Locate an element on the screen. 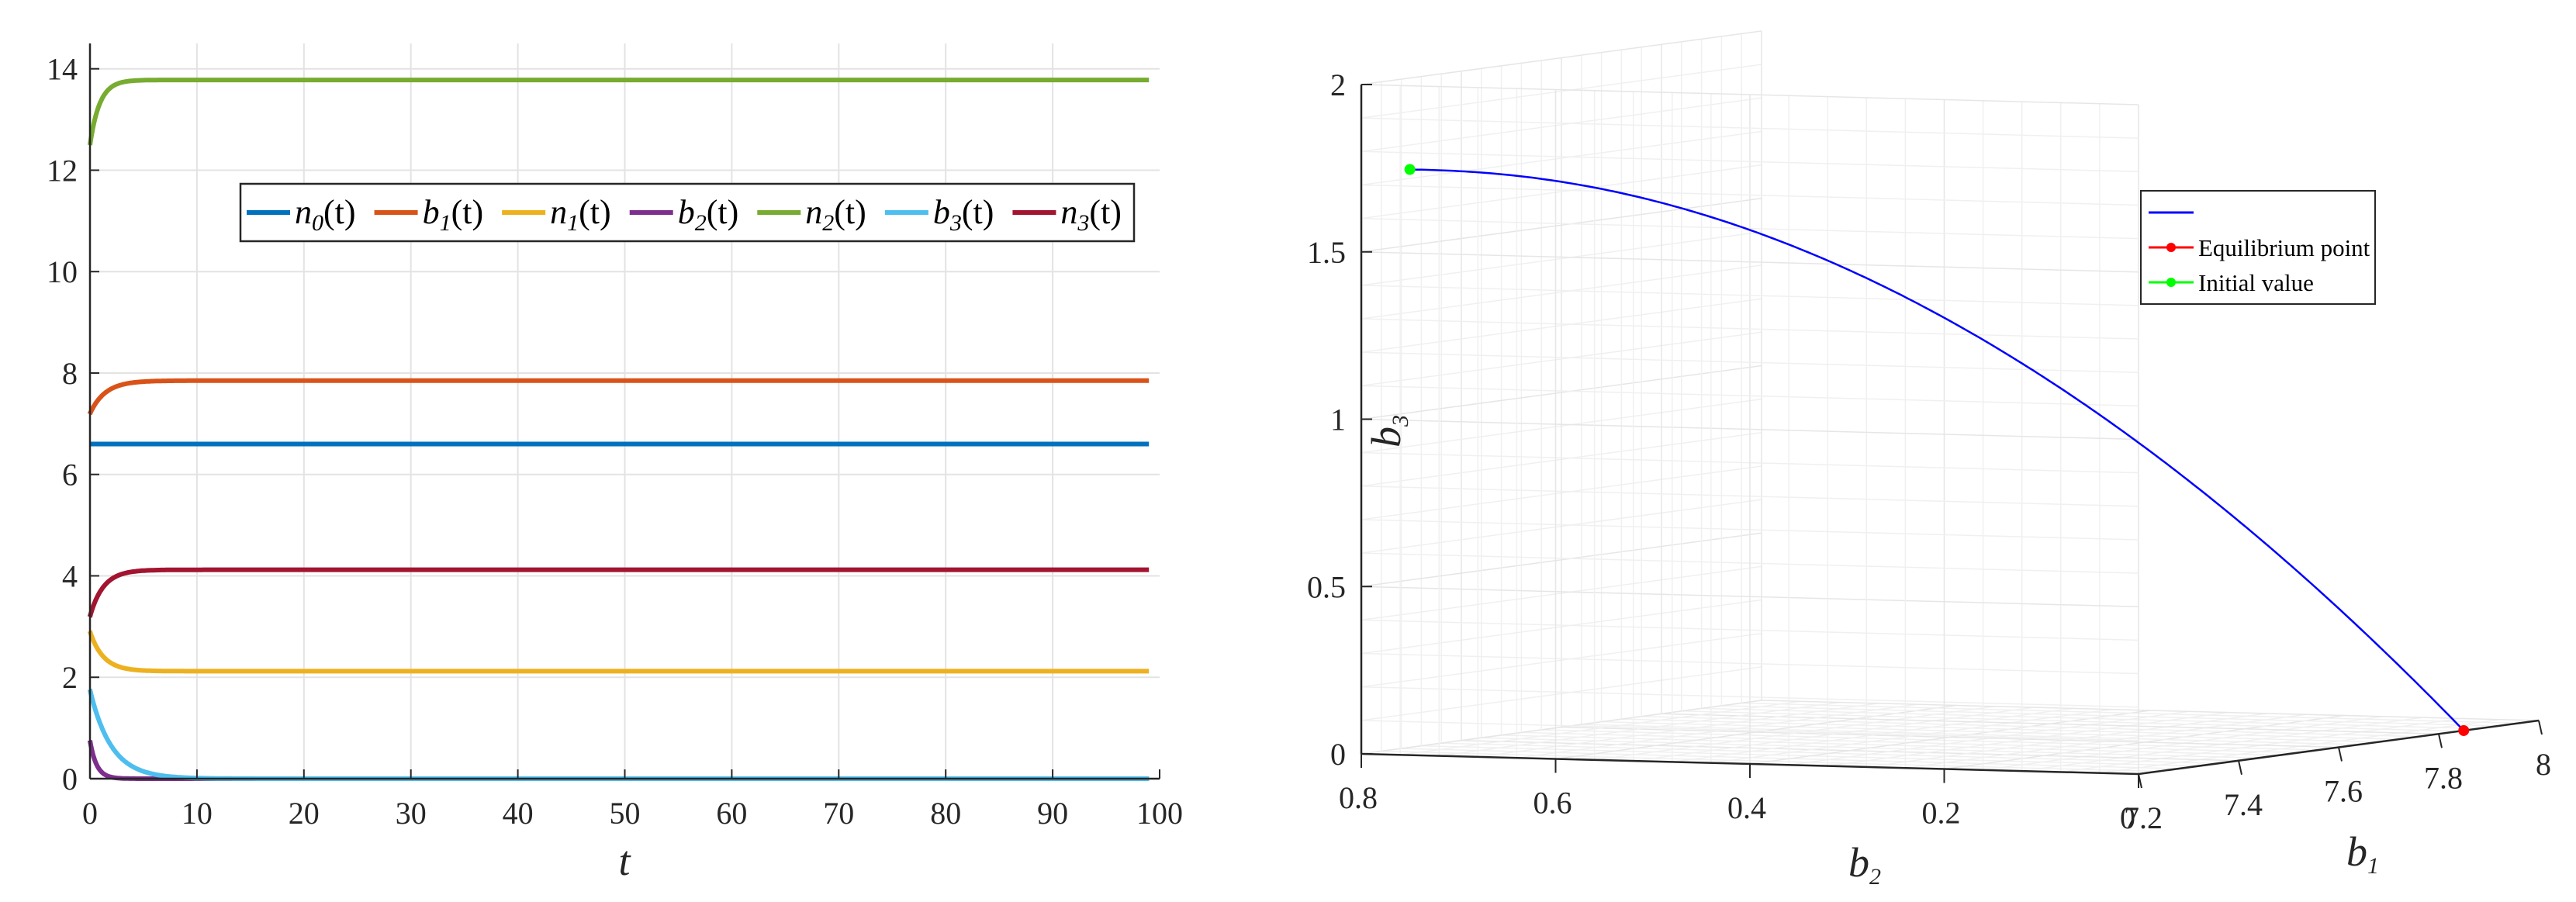  left-x-tick-label: 90 is located at coordinates (1052, 813).